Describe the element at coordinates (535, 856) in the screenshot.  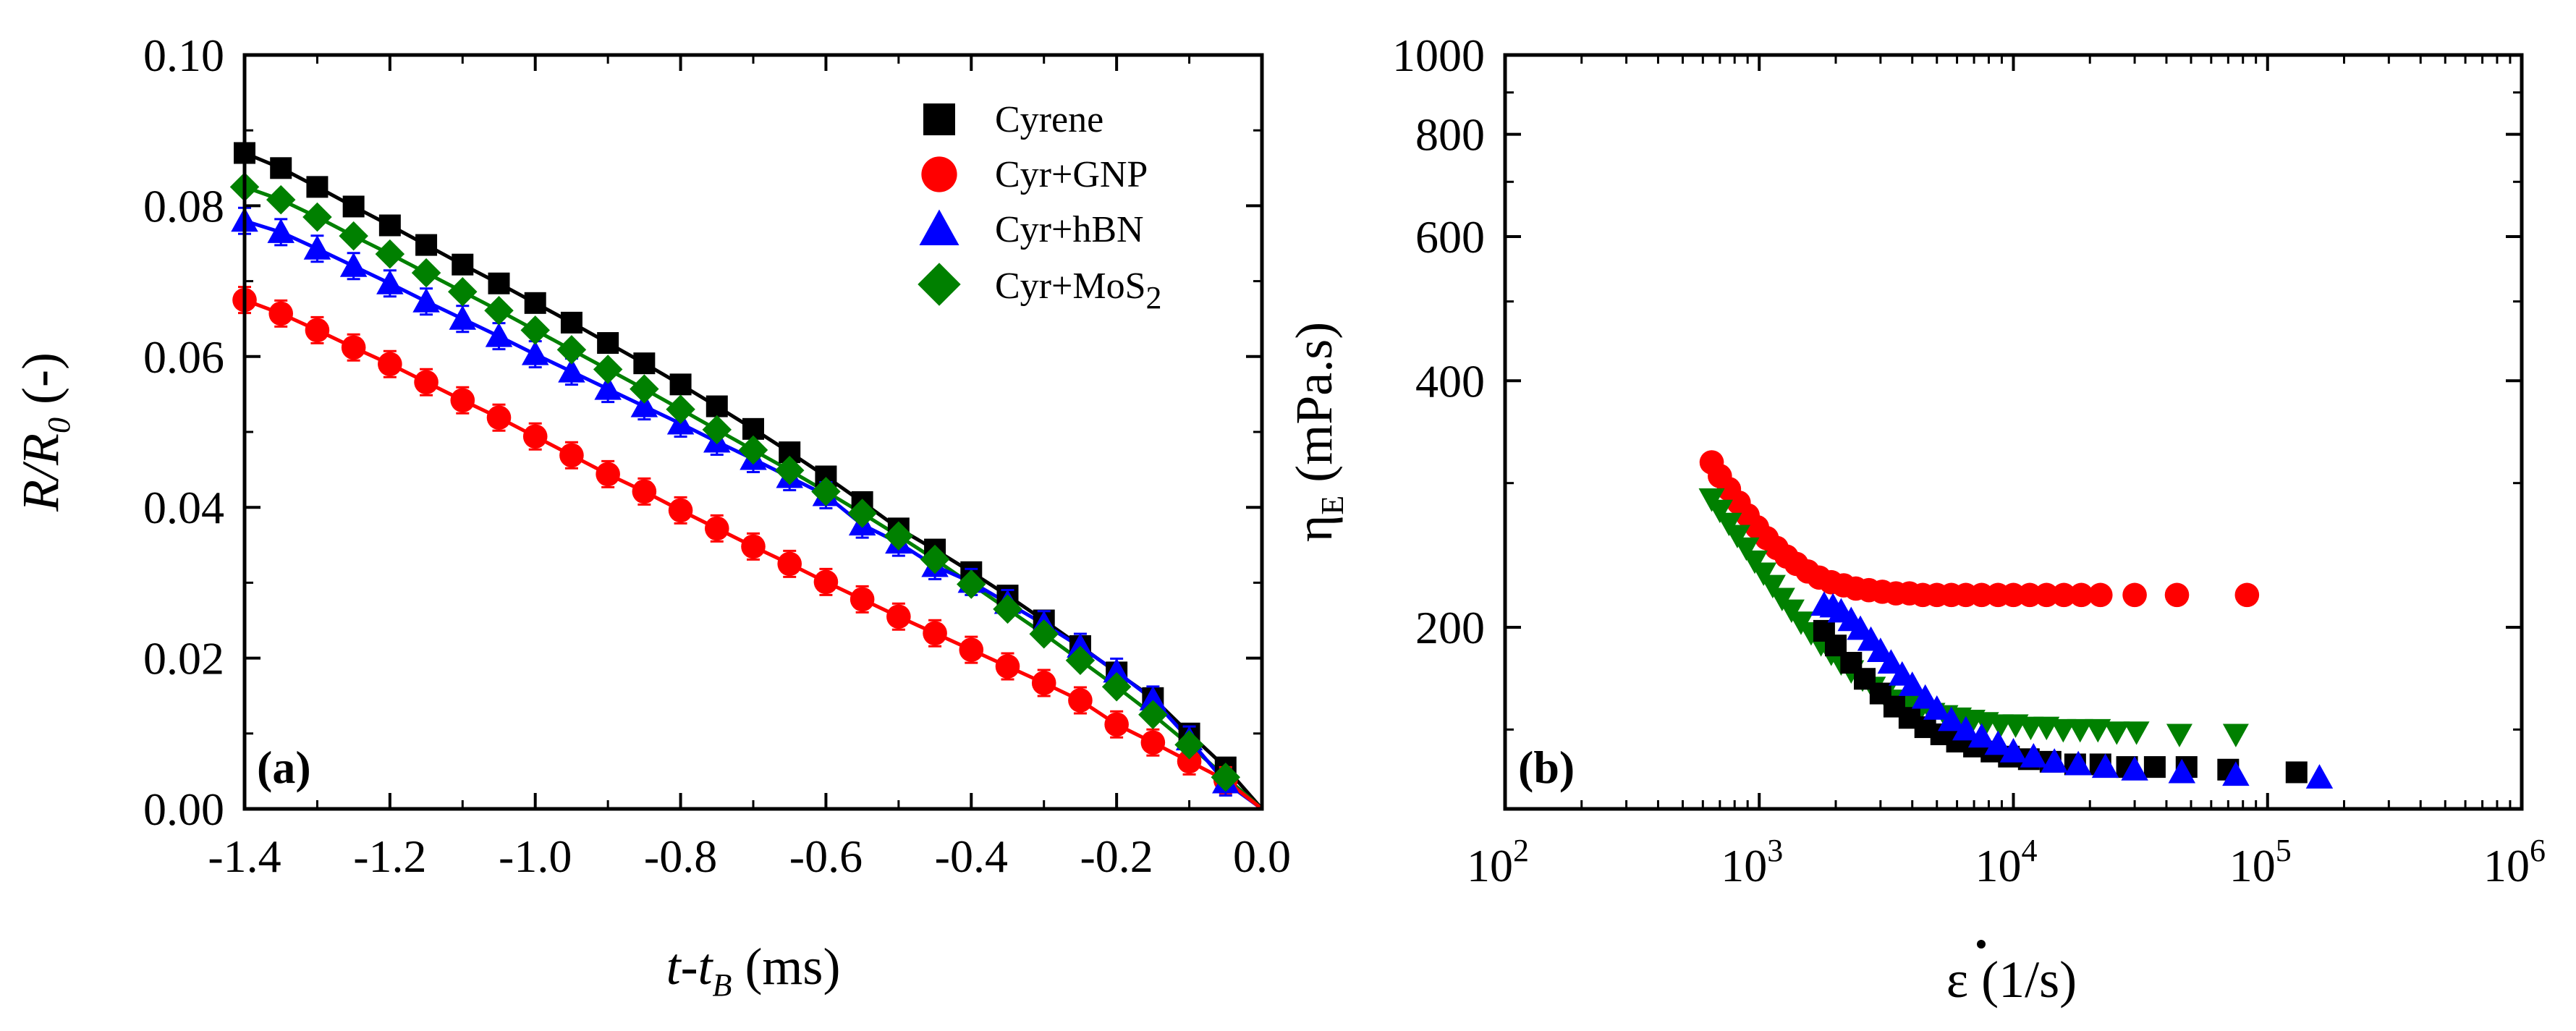
I see `x-tick-label-a: -1.0` at that location.